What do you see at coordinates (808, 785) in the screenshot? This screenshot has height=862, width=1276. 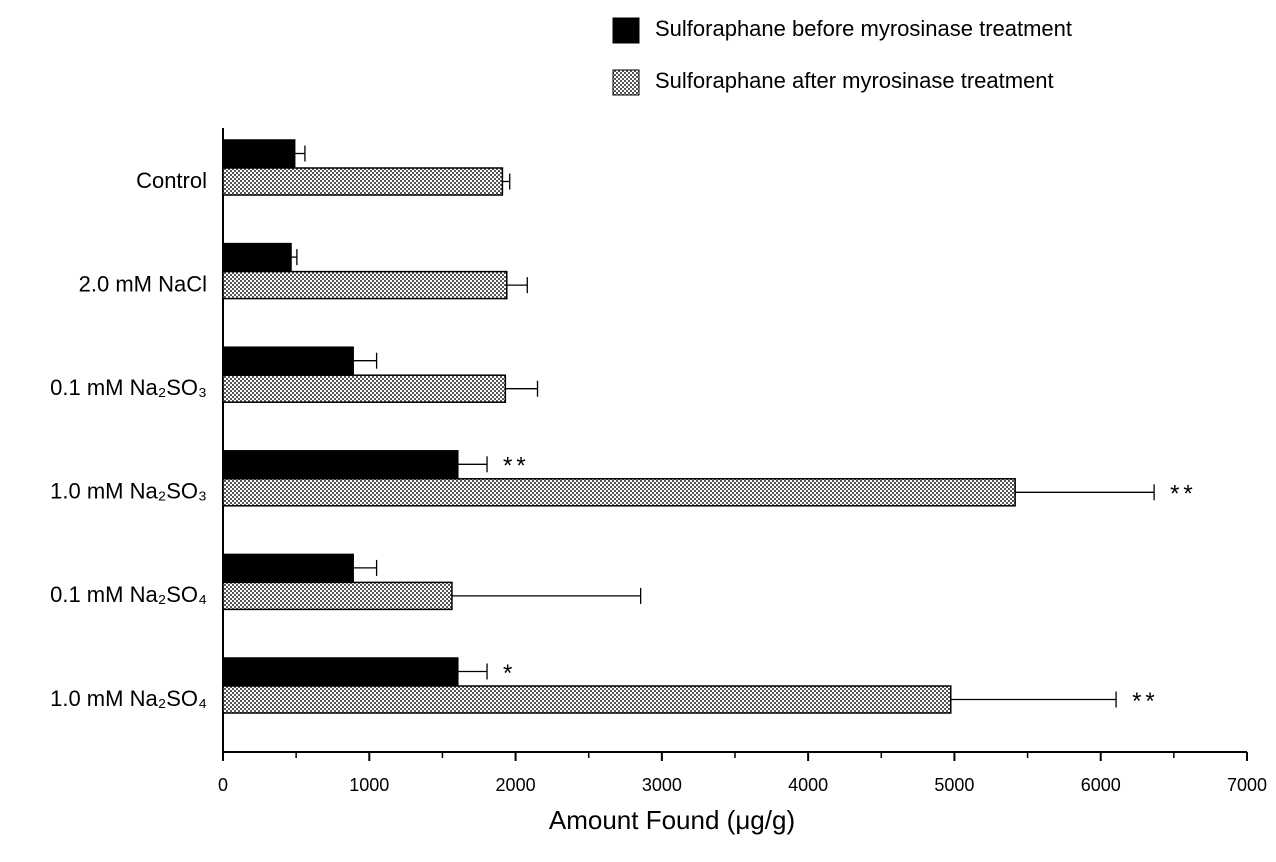 I see `x-tick-label: 4000` at bounding box center [808, 785].